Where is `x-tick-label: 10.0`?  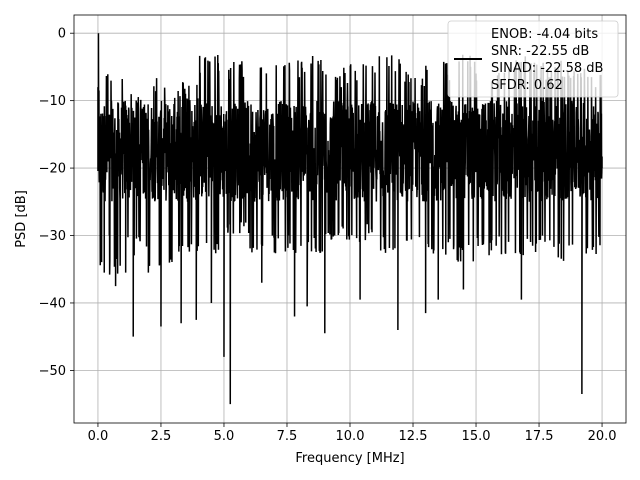 x-tick-label: 10.0 is located at coordinates (350, 436).